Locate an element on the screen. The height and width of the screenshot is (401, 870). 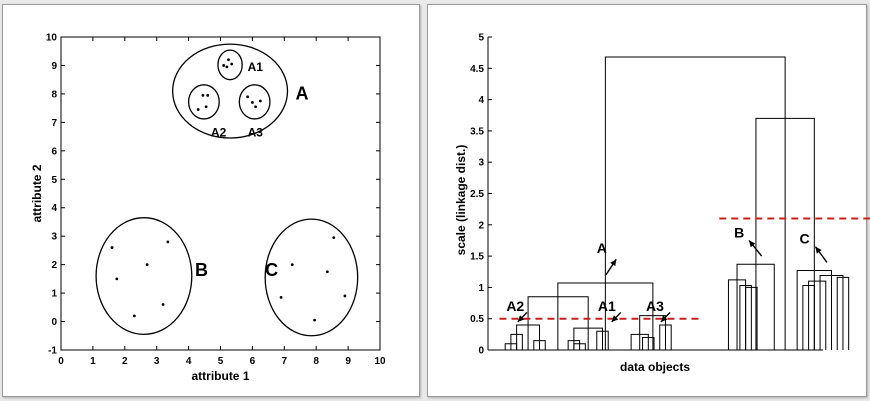
x-tick-label: 8 is located at coordinates (316, 361).